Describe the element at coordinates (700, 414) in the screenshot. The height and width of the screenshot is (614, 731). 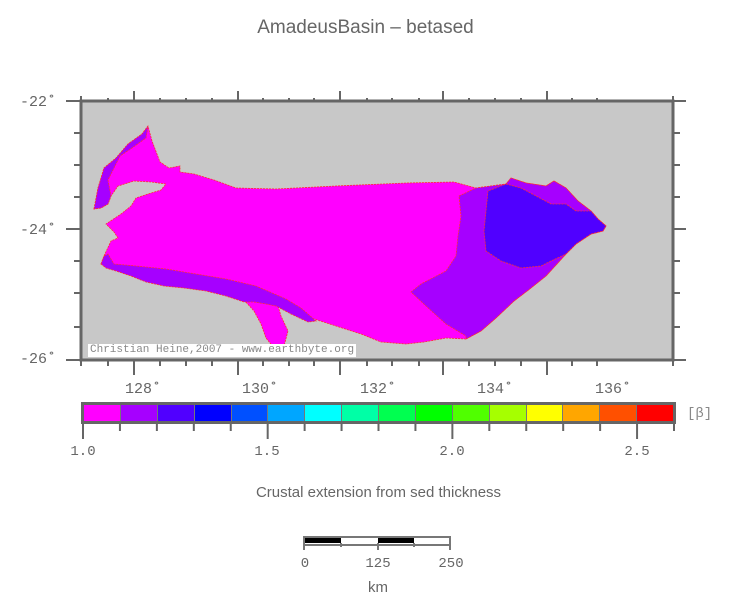
I see `colorbar-unit: [β]` at that location.